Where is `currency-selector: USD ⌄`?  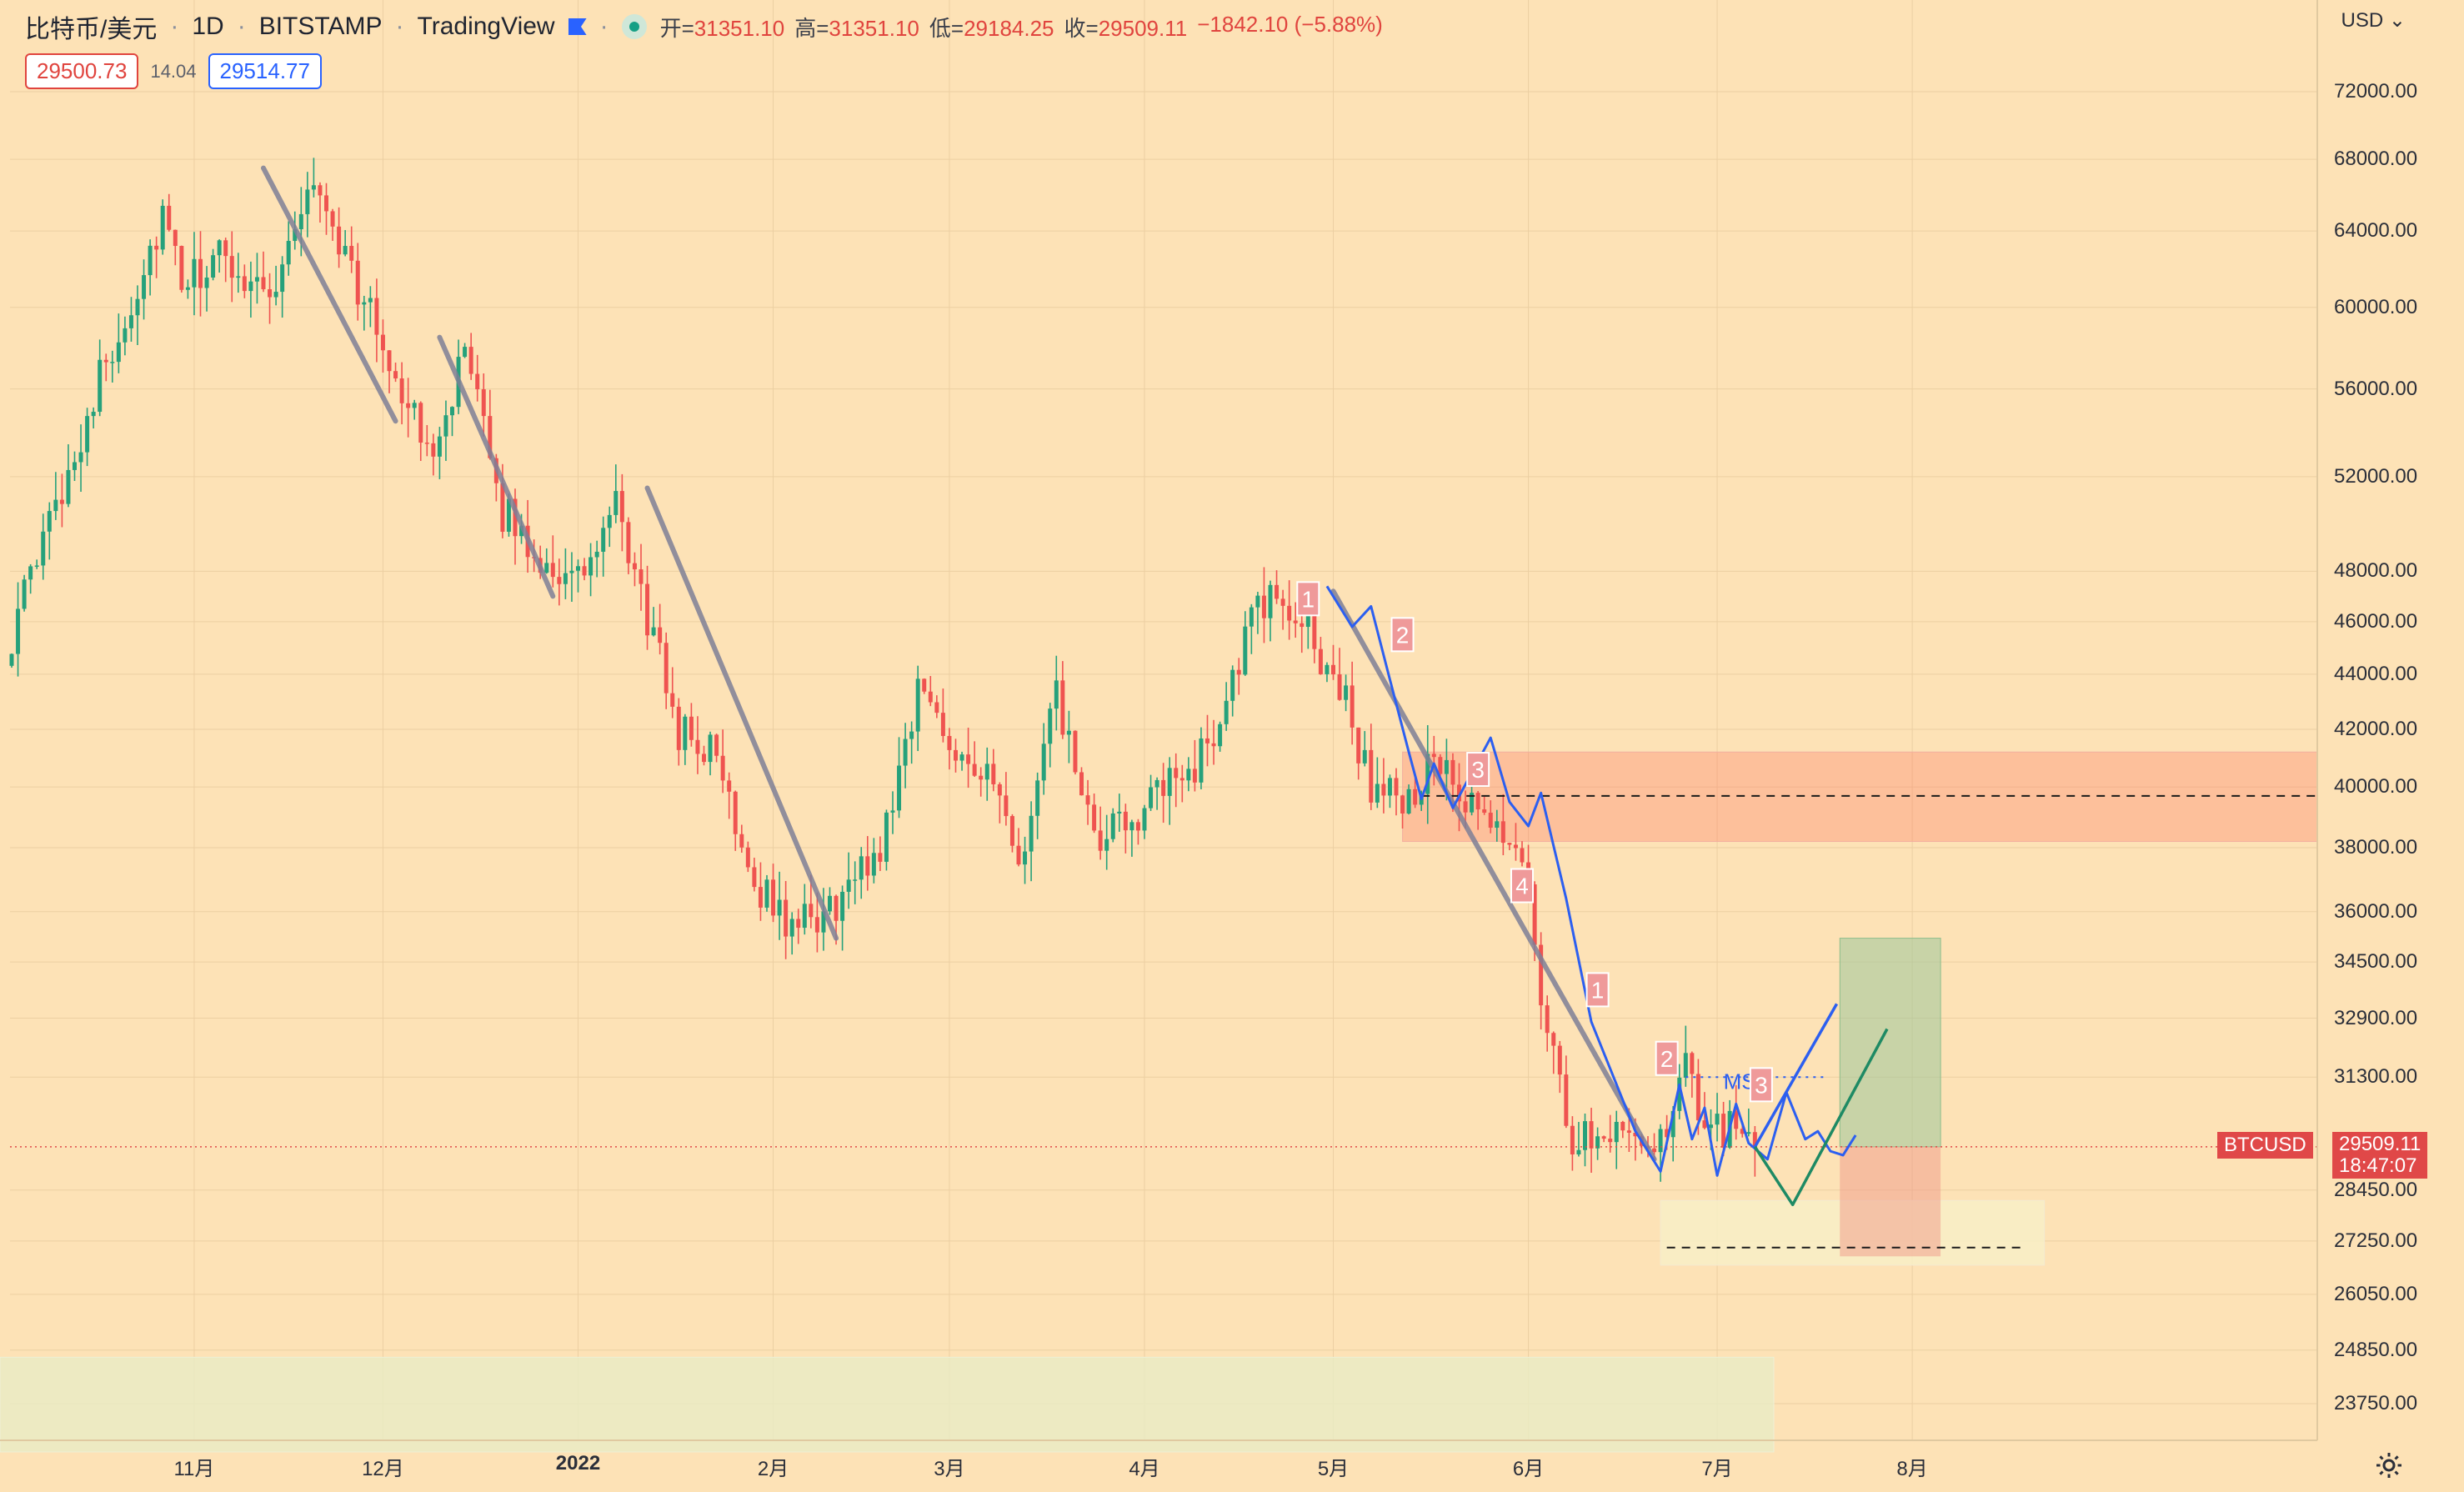 currency-selector: USD ⌄ is located at coordinates (2373, 20).